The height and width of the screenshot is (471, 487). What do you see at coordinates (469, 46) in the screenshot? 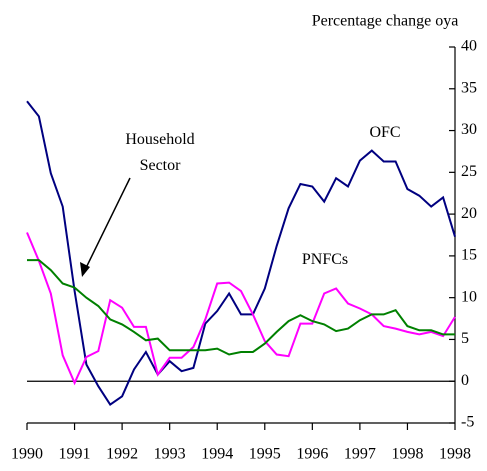
I see `y-tick-label: 40` at bounding box center [469, 46].